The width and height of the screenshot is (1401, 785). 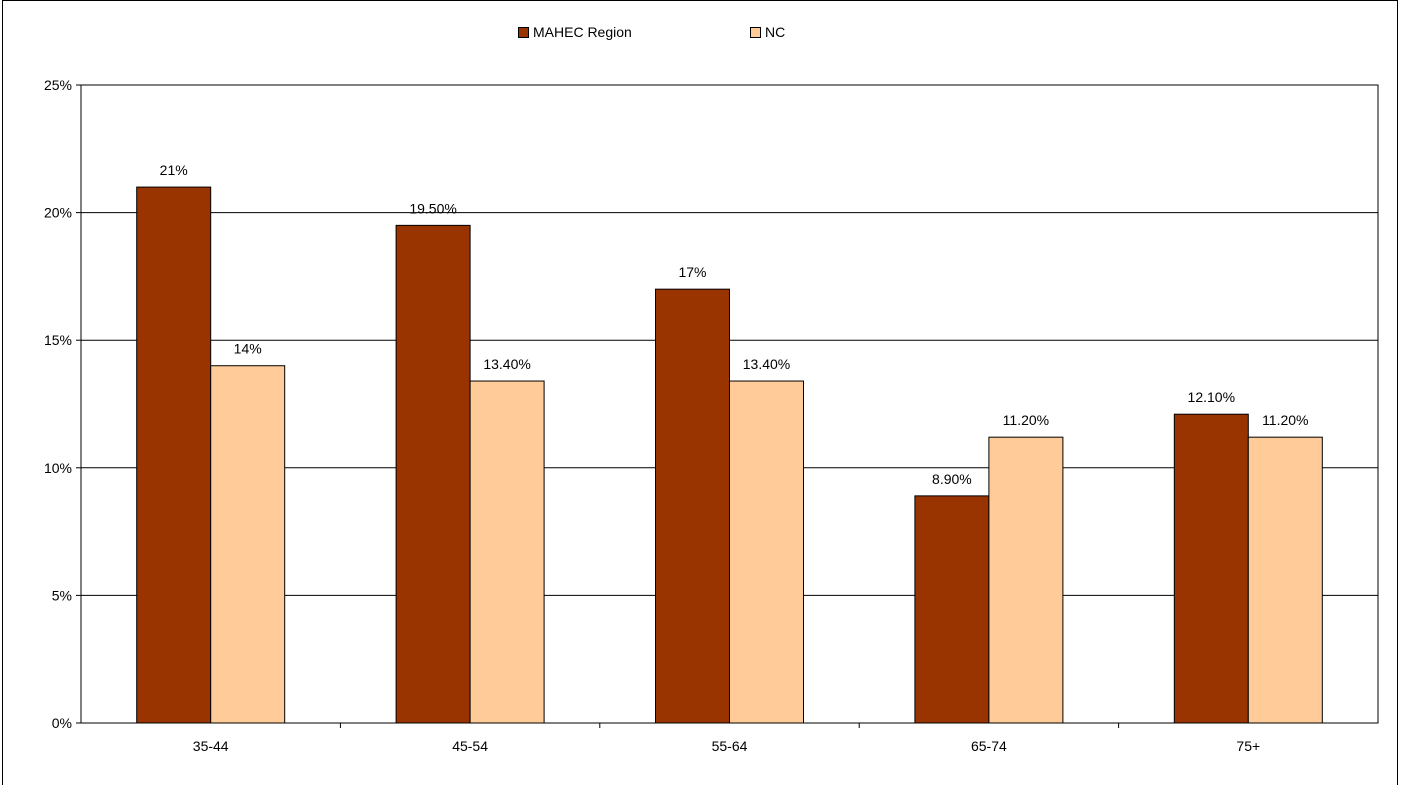 I want to click on data-label-mahec-55-64: 17%, so click(x=692, y=272).